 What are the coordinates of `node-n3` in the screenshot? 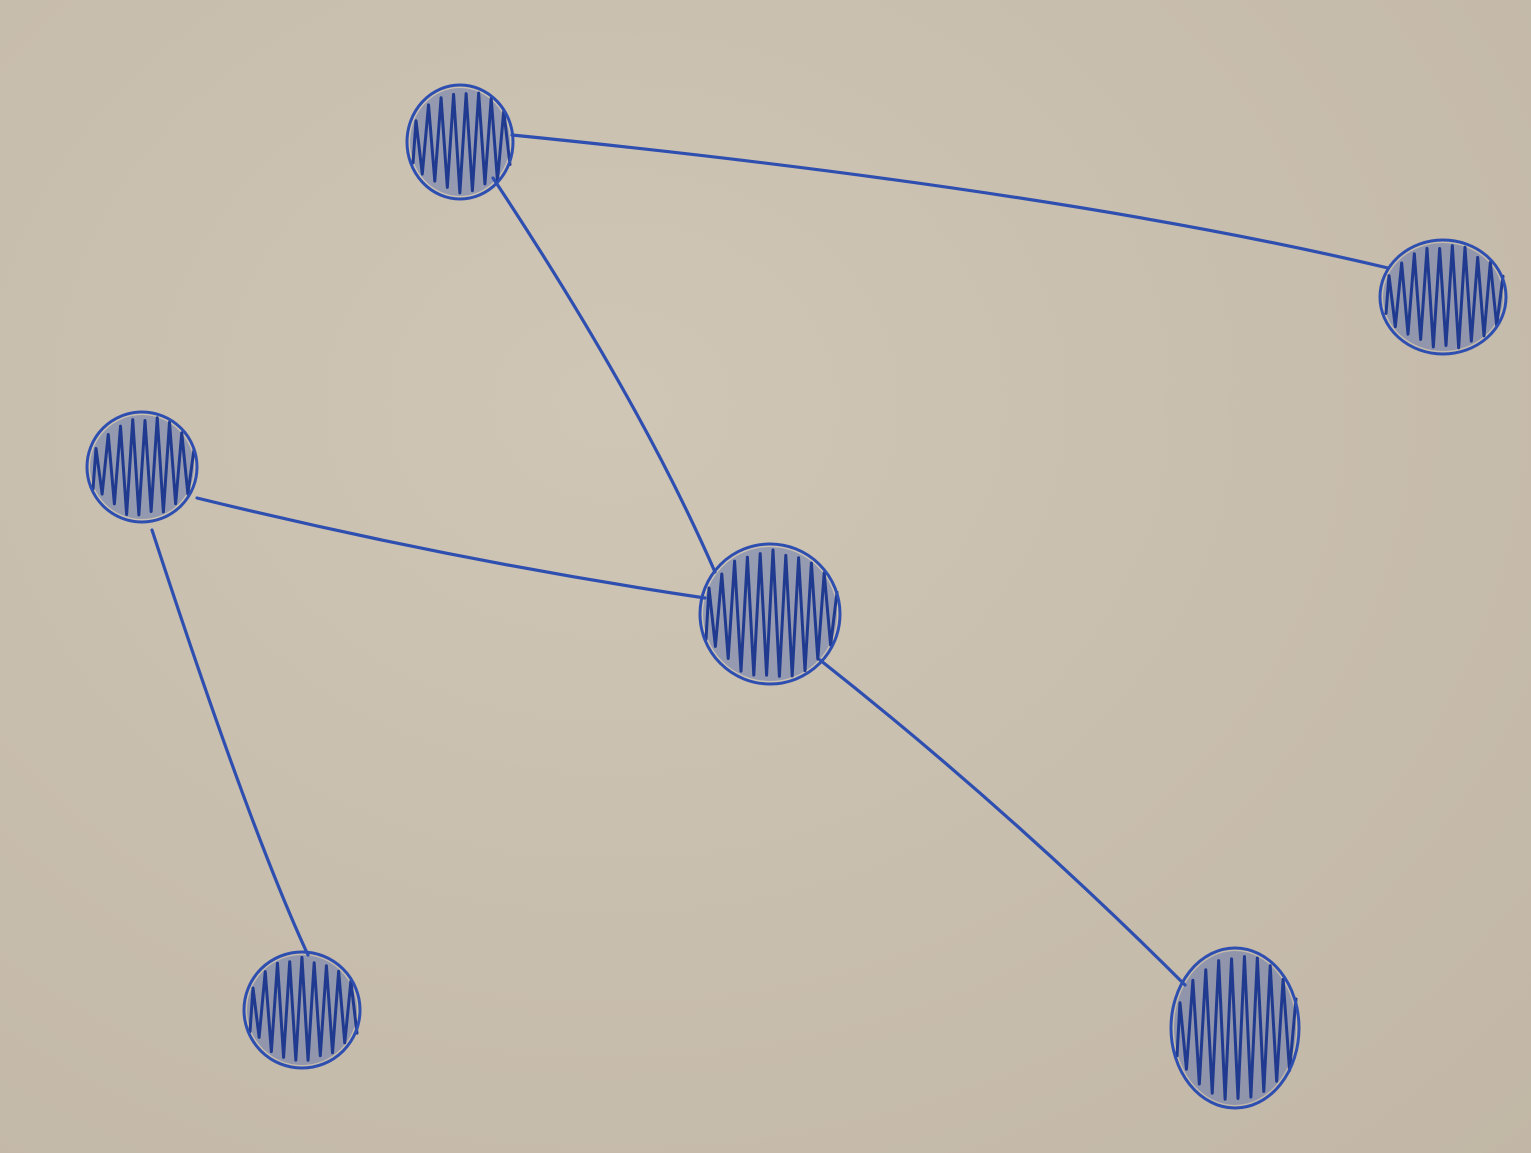 It's located at (142, 467).